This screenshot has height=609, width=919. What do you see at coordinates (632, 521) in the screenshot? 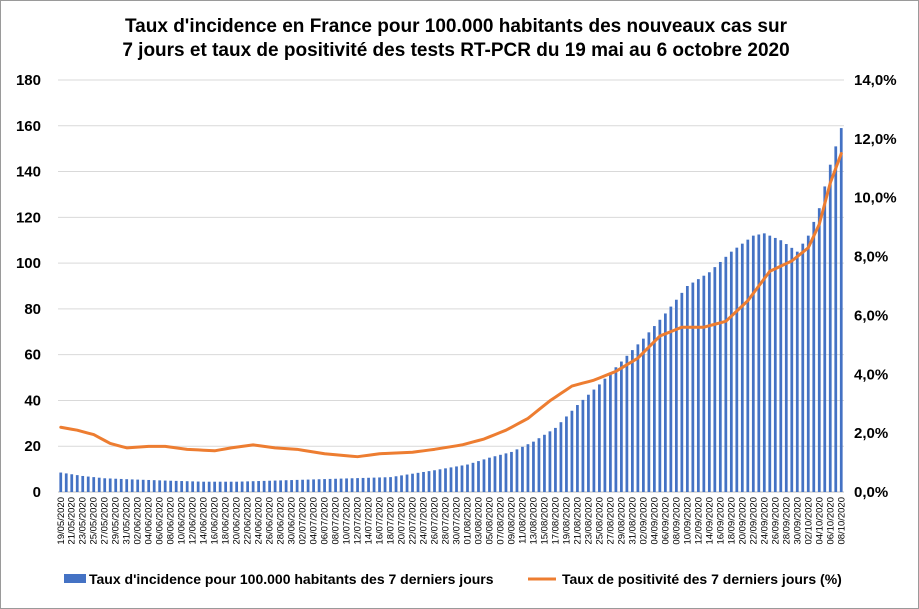
I see `x-axis-tick-label: 31/08/2020` at bounding box center [632, 521].